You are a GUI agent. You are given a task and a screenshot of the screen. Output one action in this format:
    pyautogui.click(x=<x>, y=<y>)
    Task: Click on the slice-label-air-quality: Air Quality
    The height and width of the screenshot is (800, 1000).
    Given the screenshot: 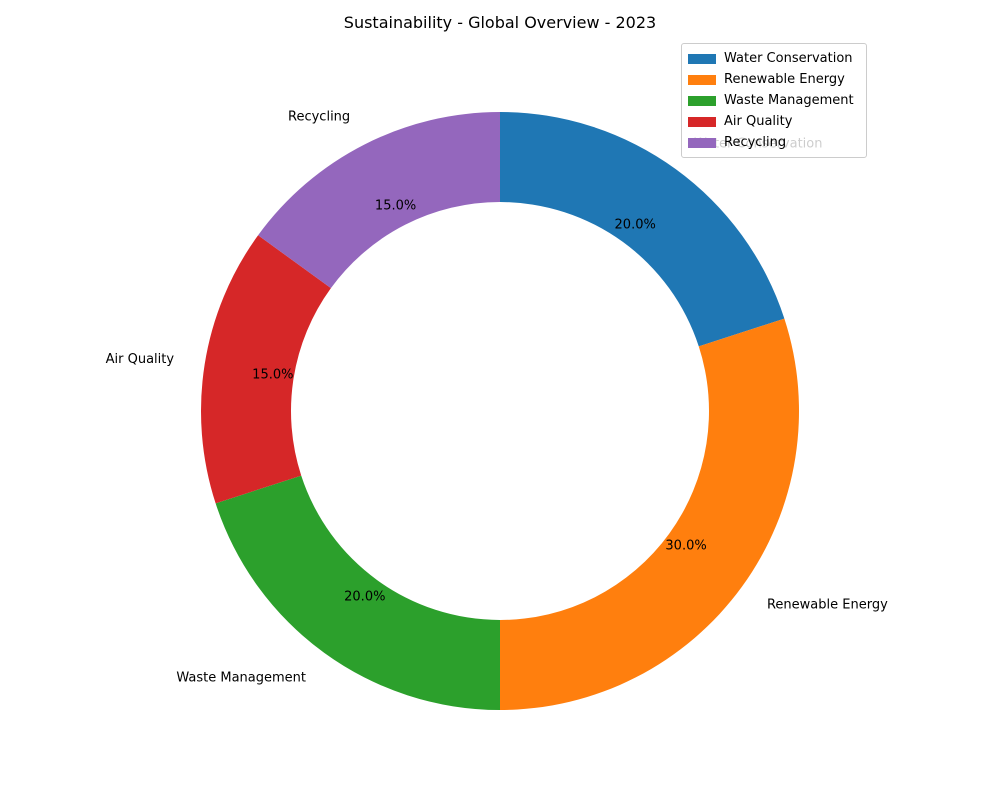 What is the action you would take?
    pyautogui.click(x=140, y=359)
    